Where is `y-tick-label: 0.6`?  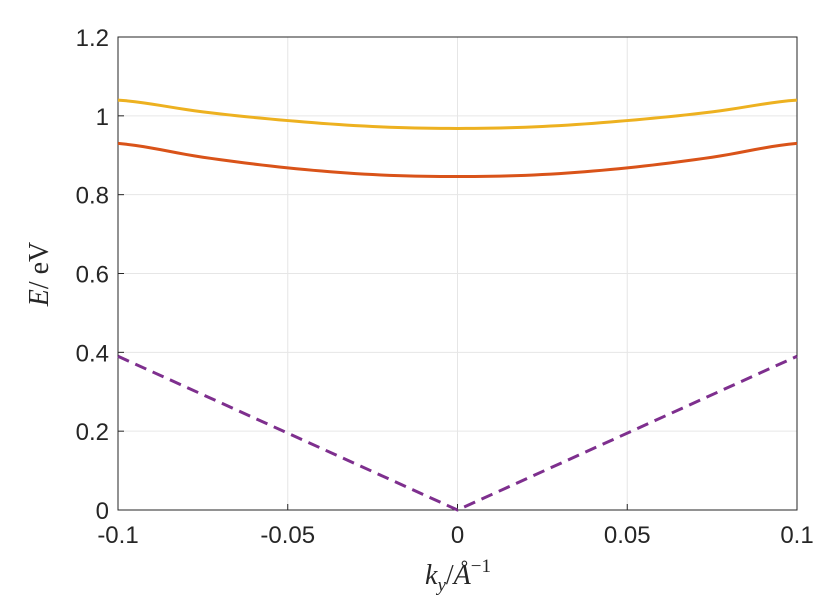 y-tick-label: 0.6 is located at coordinates (92, 275).